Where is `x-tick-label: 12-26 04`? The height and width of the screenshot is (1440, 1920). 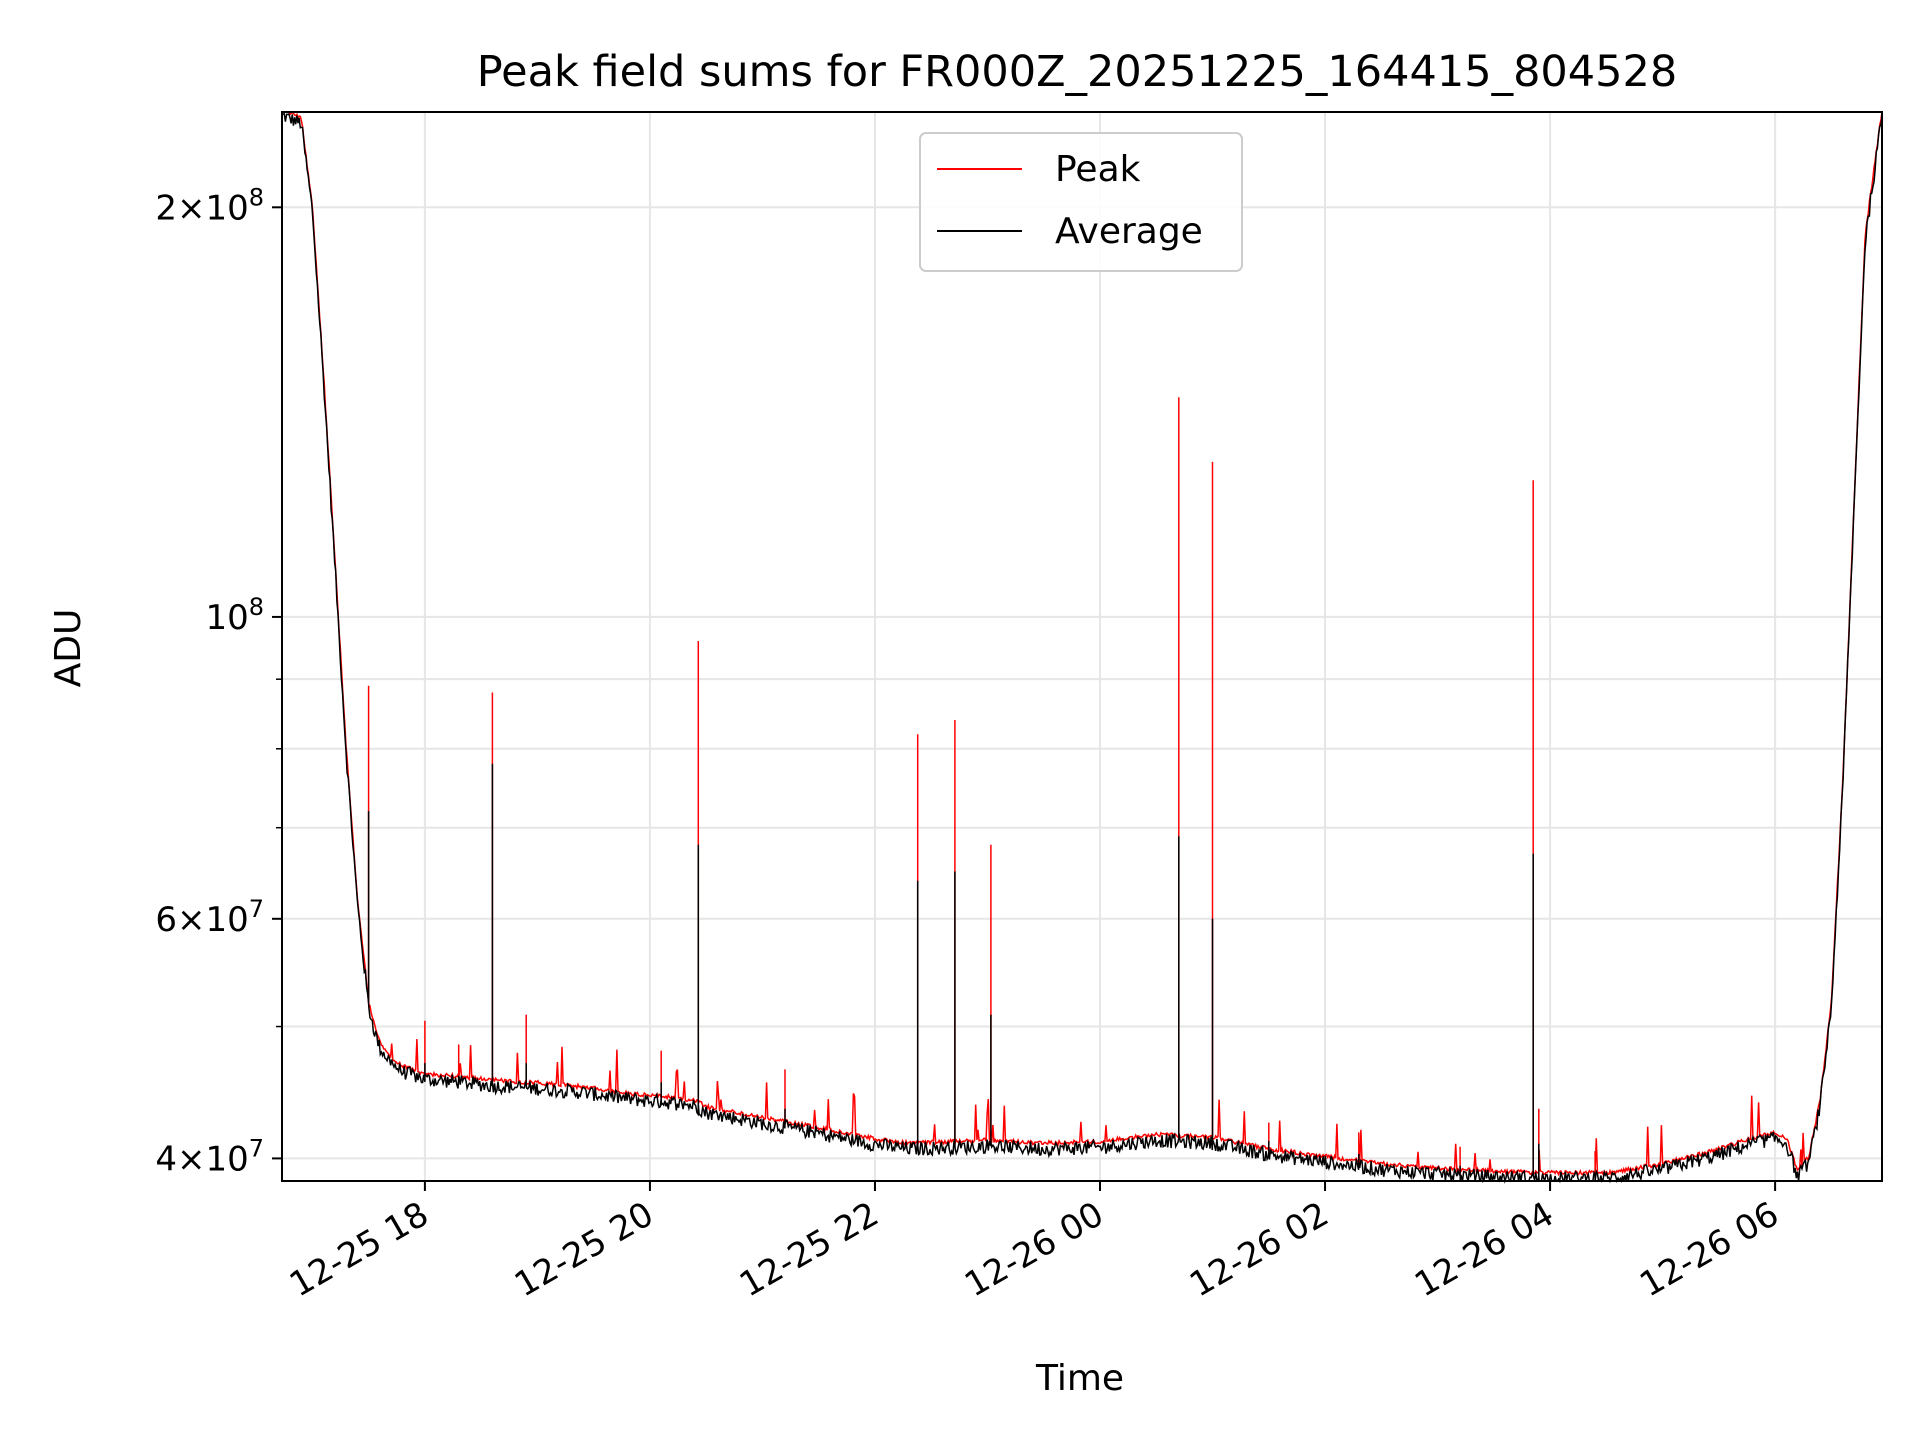 x-tick-label: 12-26 04 is located at coordinates (1484, 1249).